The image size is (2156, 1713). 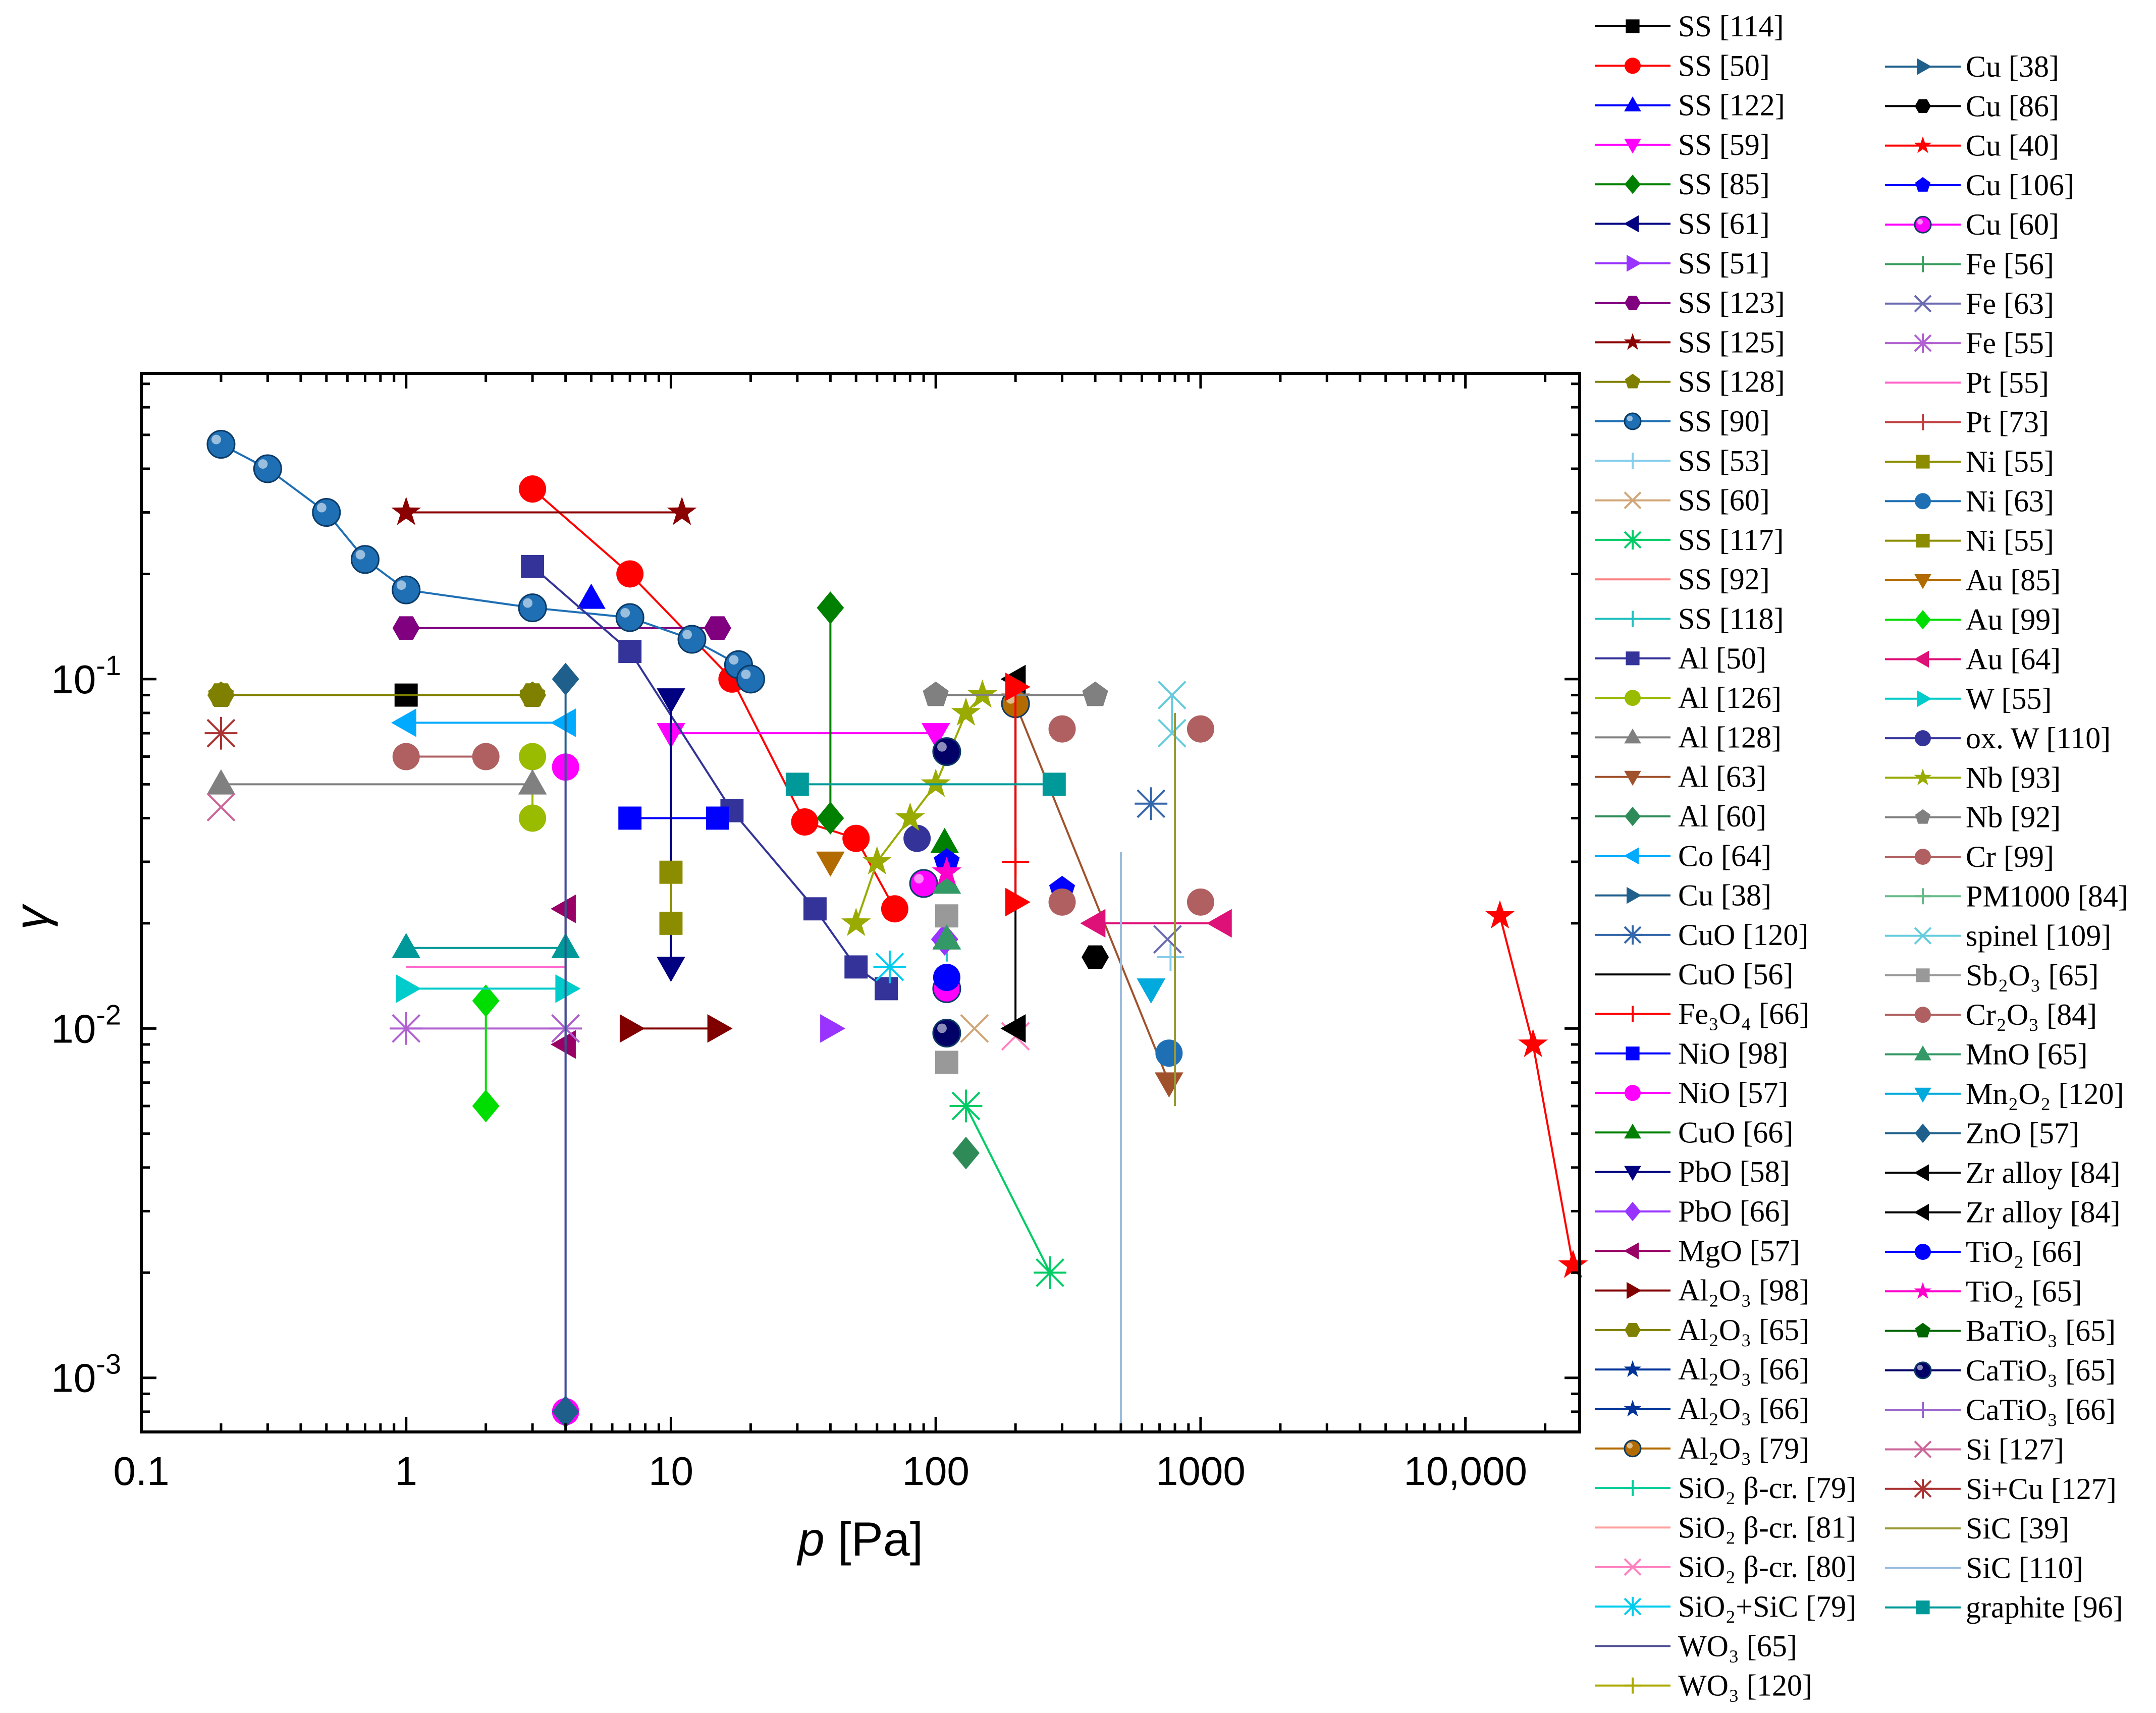 I want to click on legend-label: Al₂O₃ [98], so click(x=1743, y=1291).